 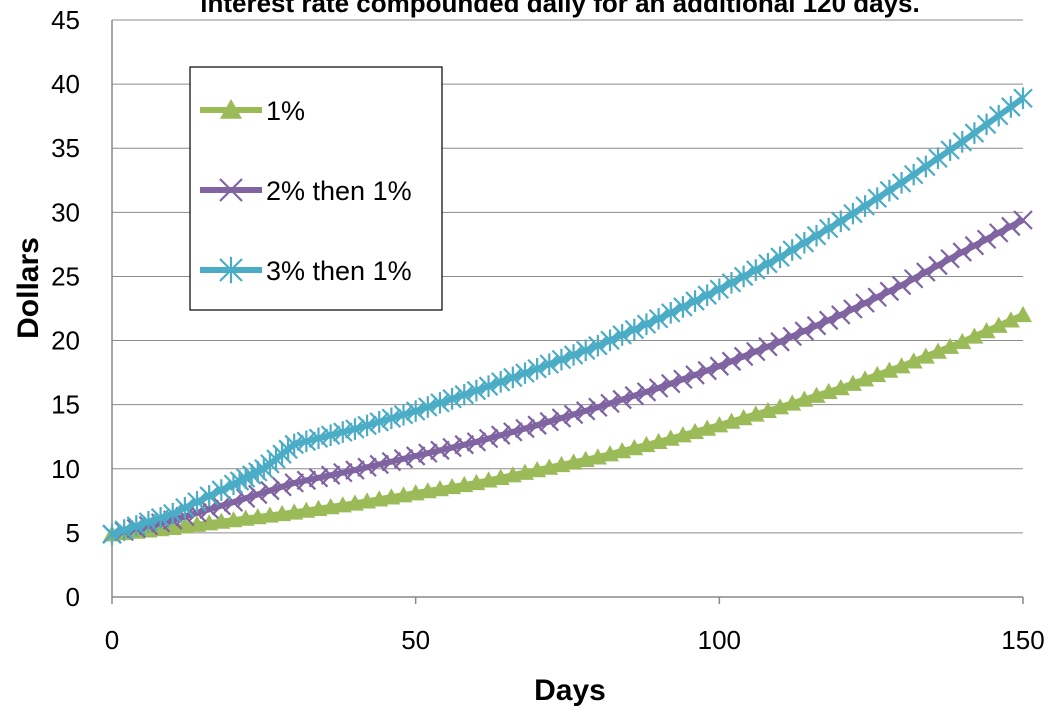 What do you see at coordinates (65, 148) in the screenshot?
I see `y-tick-label: 35` at bounding box center [65, 148].